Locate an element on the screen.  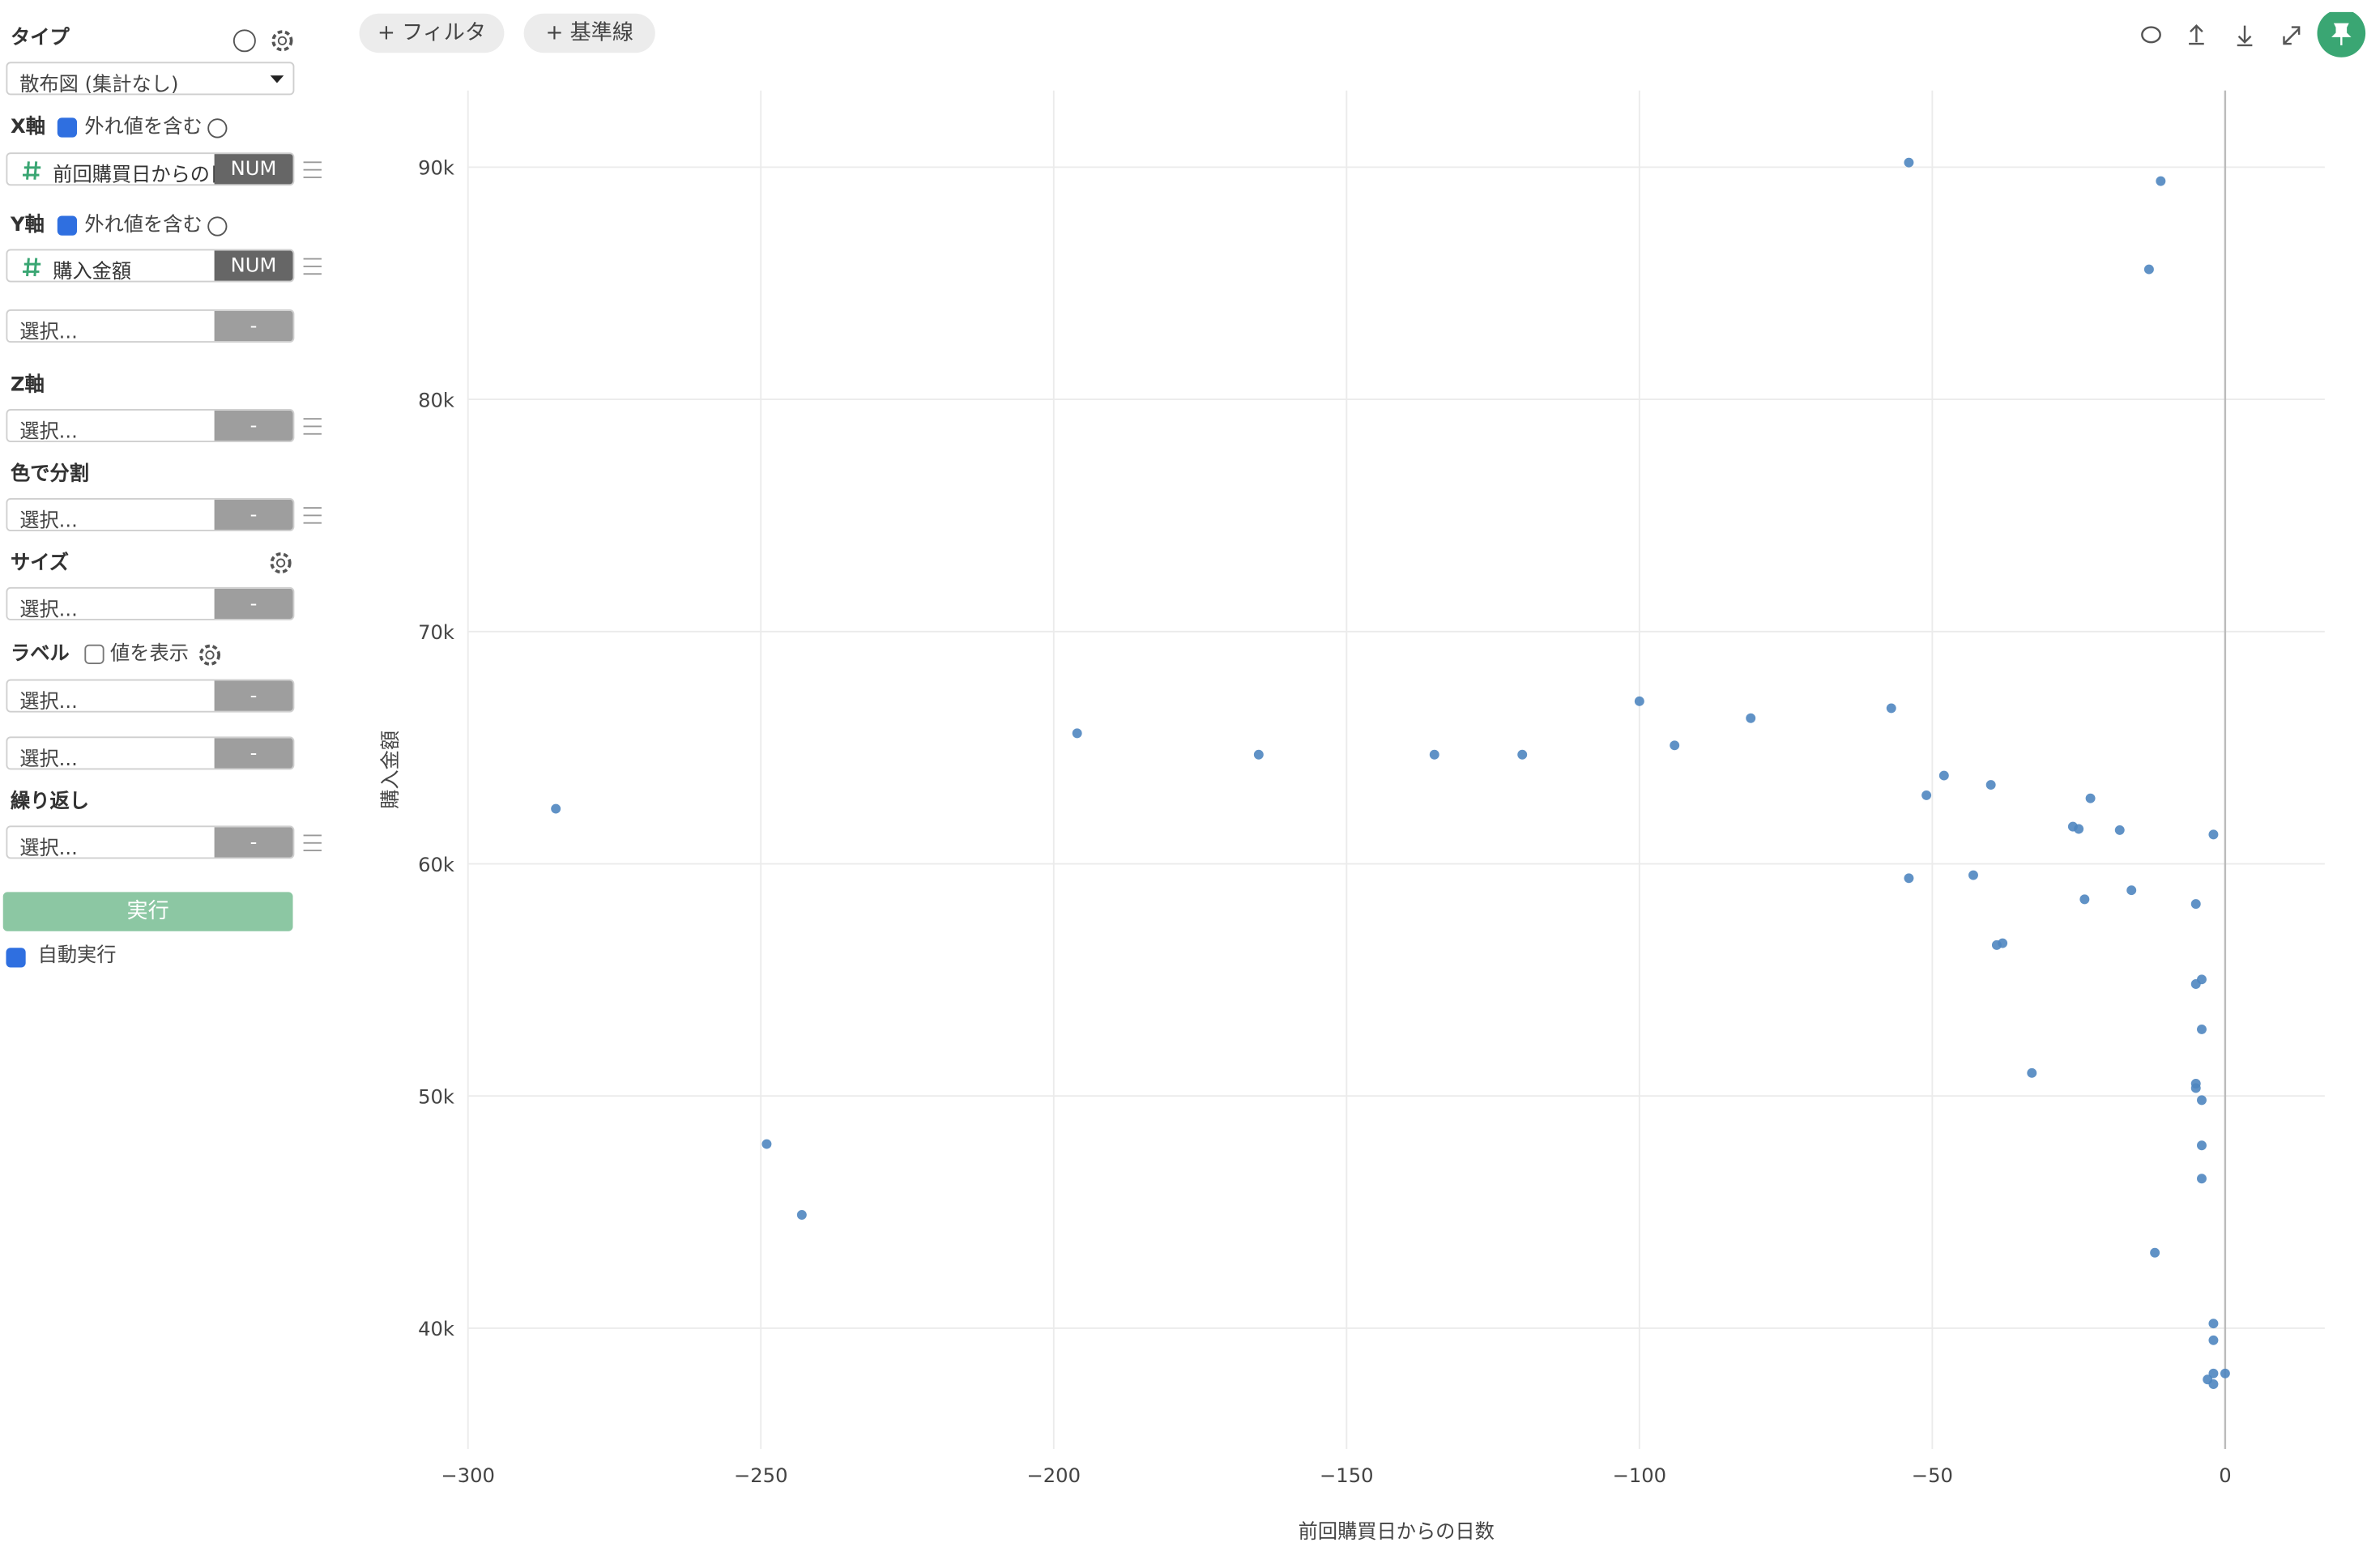
z-field: 選択... - is located at coordinates (150, 426).